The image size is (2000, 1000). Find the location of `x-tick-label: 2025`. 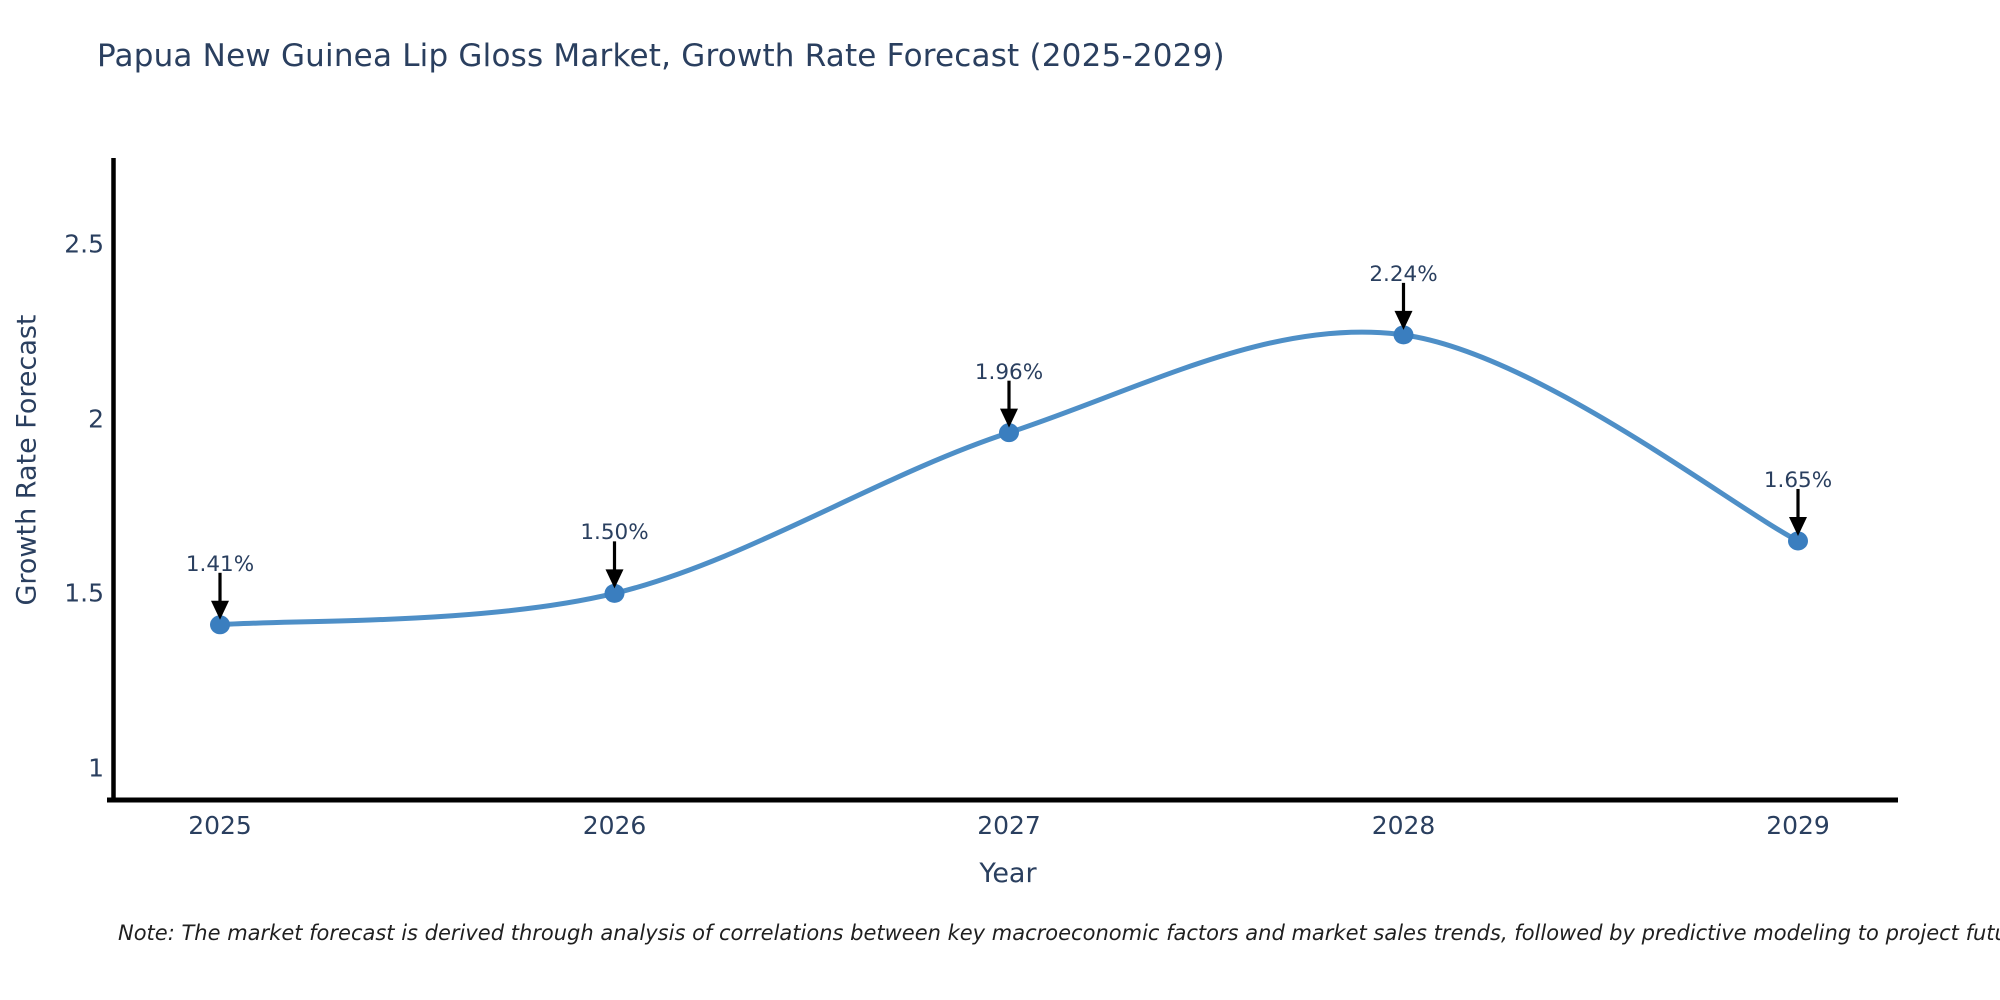

x-tick-label: 2025 is located at coordinates (220, 825).